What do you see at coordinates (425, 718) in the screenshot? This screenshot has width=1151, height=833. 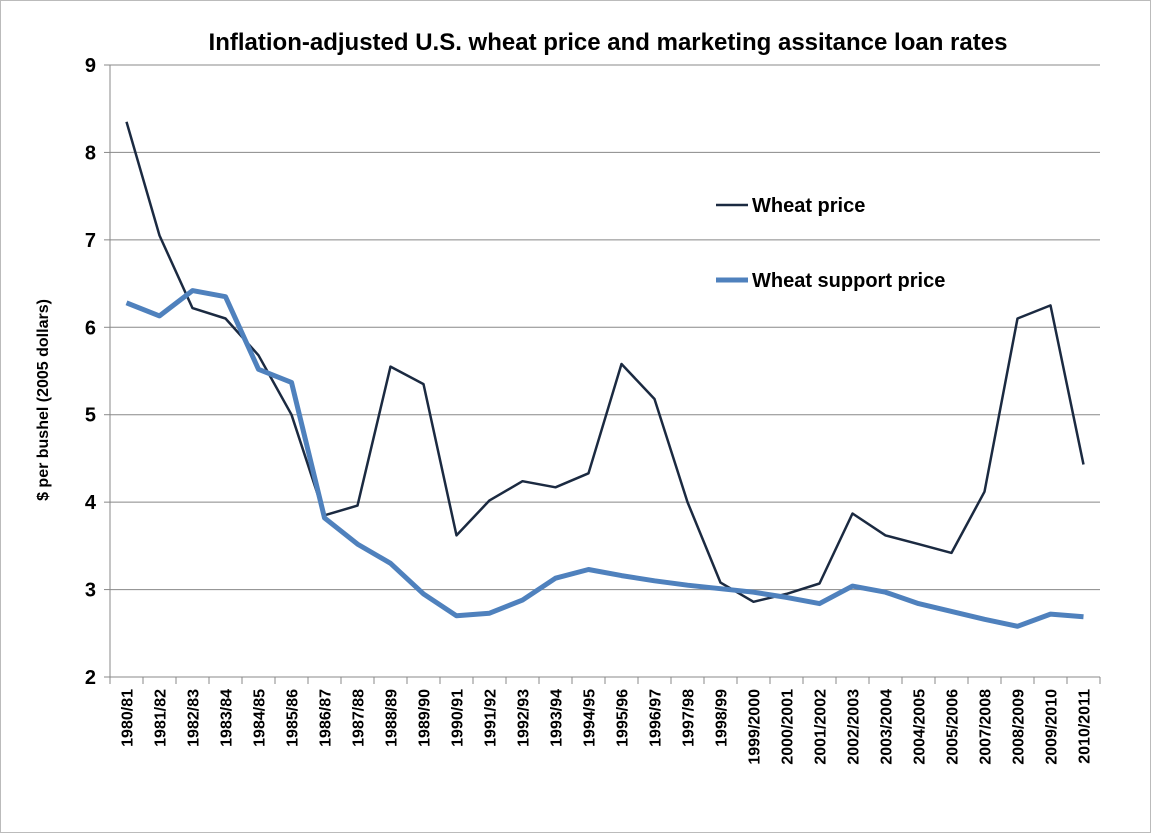 I see `x-tick-label: 1989/90` at bounding box center [425, 718].